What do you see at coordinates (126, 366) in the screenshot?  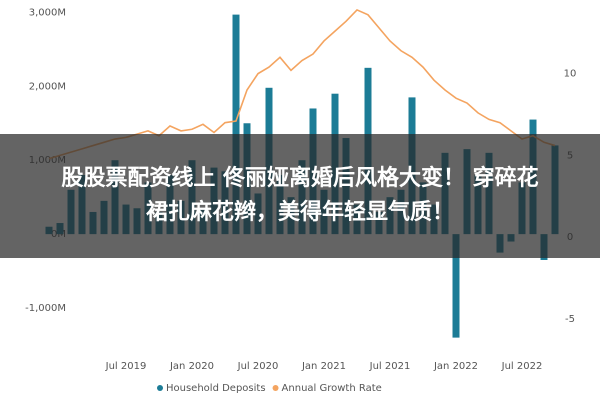 I see `x-tick-label: Jul 2019` at bounding box center [126, 366].